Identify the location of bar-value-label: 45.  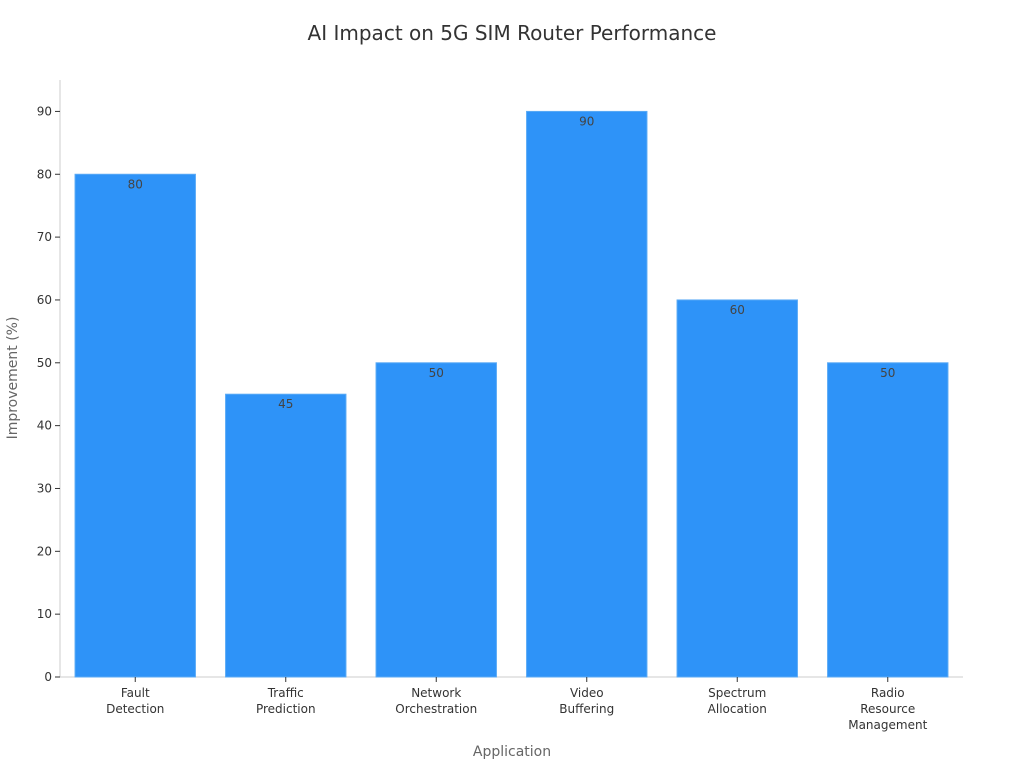
(285, 404).